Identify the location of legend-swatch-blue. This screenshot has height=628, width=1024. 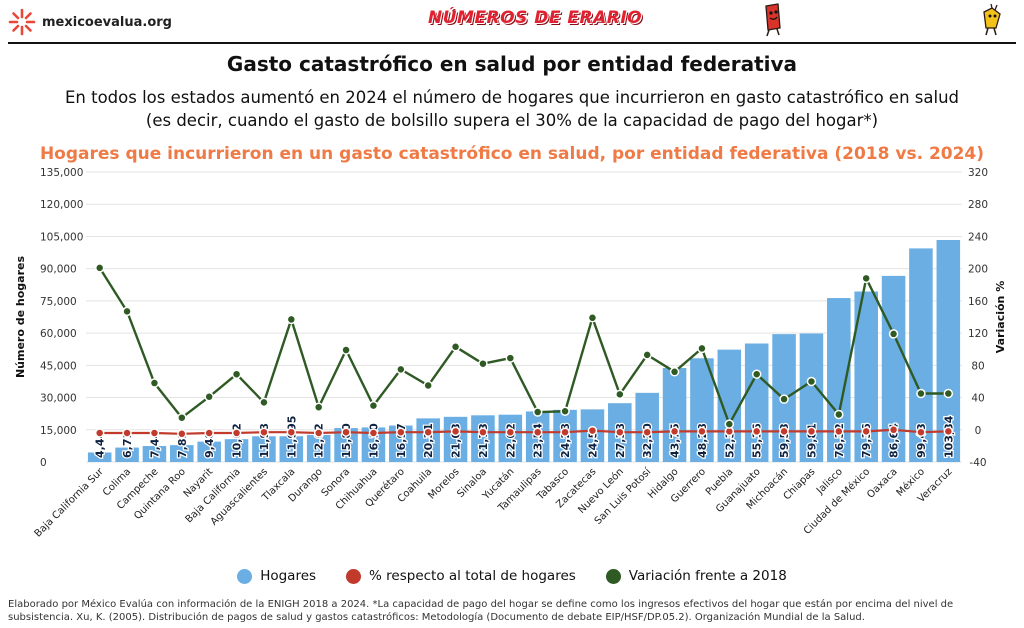
(245, 576).